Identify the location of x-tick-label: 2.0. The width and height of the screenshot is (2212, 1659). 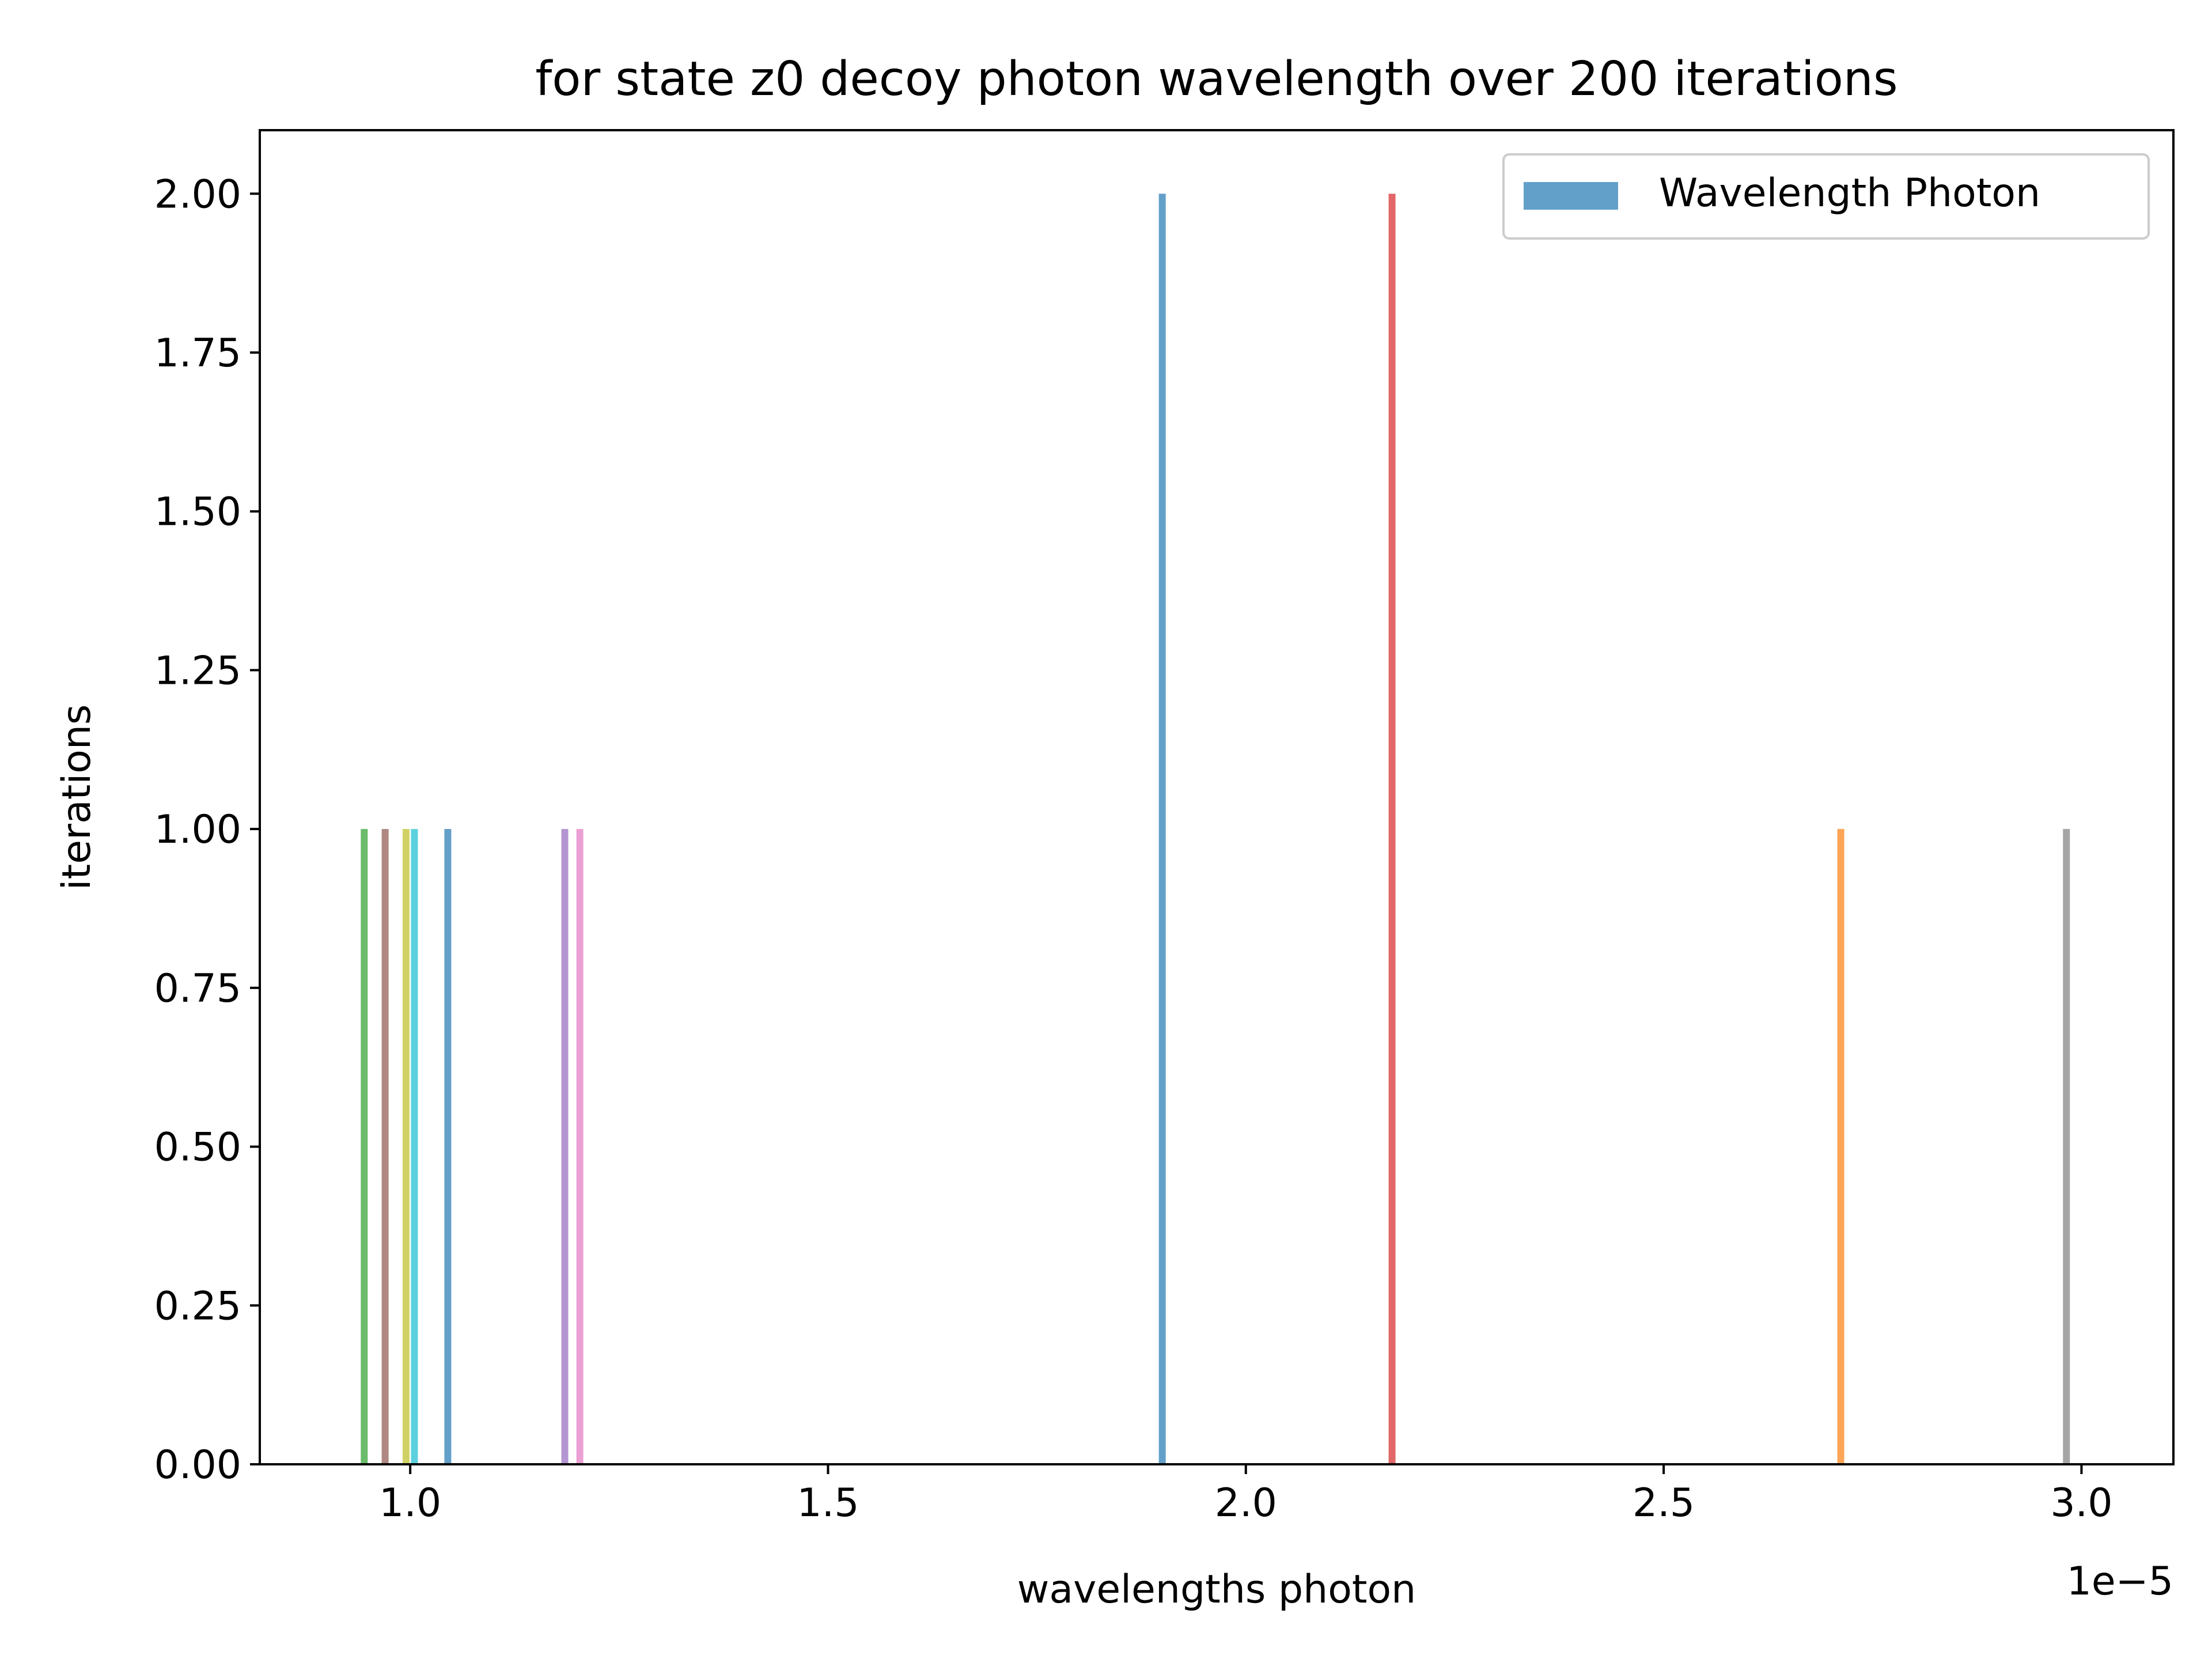
(1246, 1503).